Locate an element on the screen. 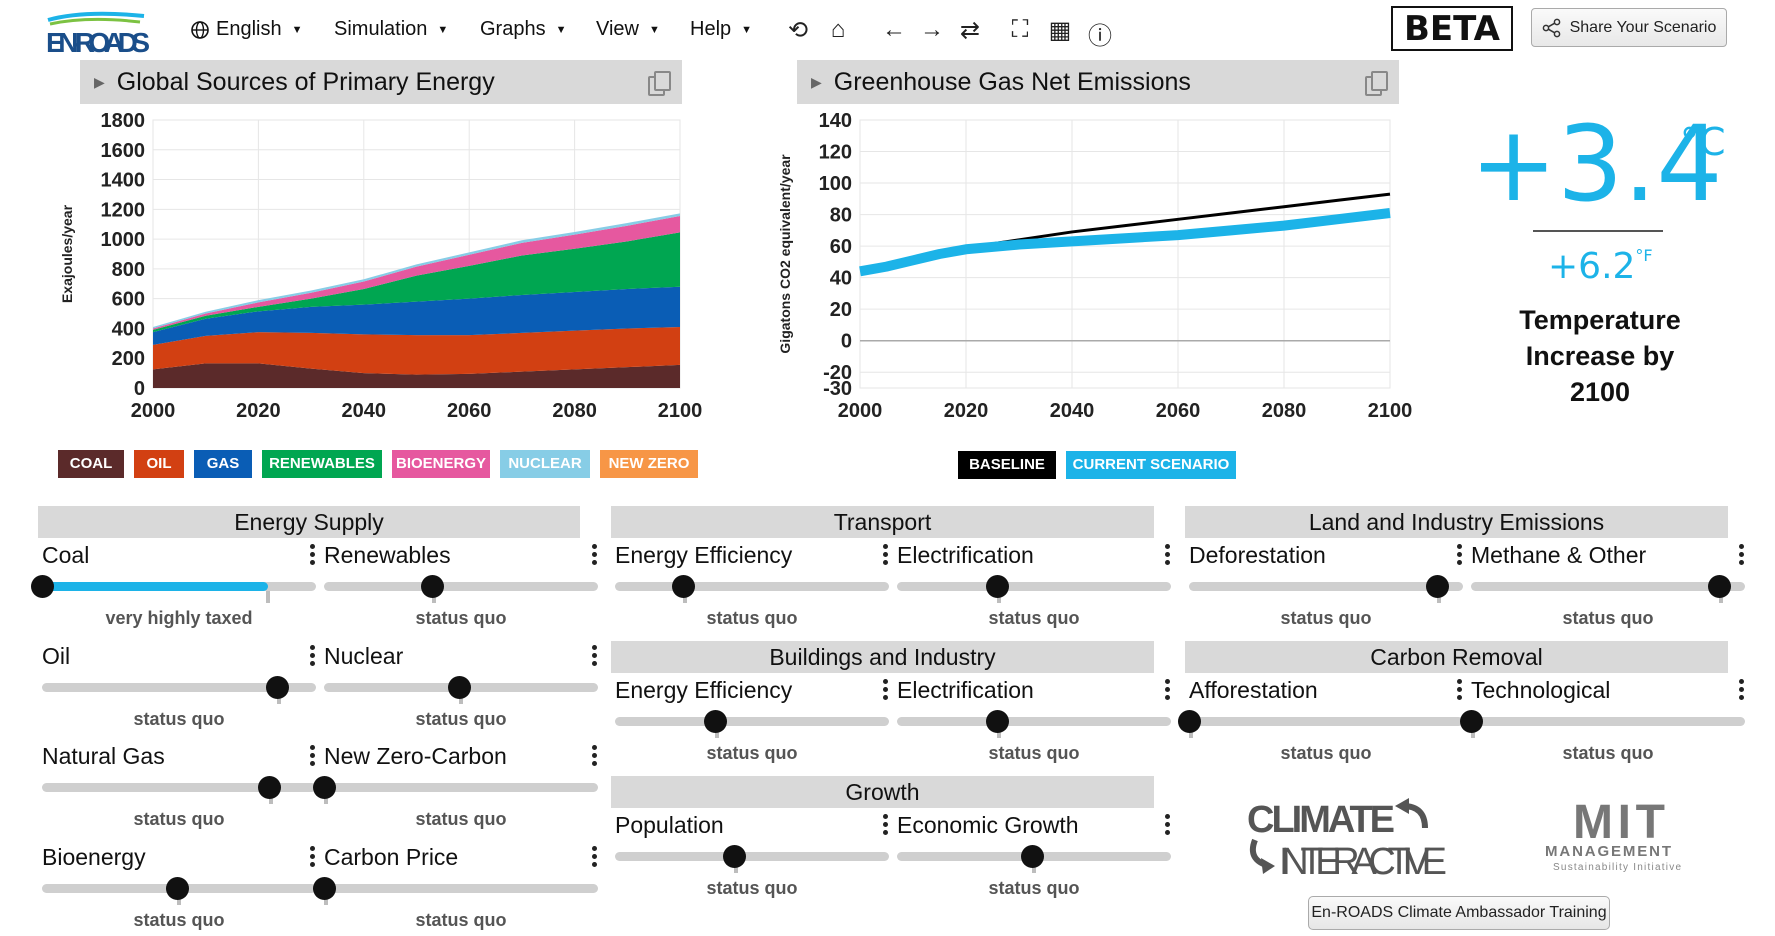 This screenshot has width=1775, height=936. menu-graphs: Graphs ▼ is located at coordinates (523, 29).